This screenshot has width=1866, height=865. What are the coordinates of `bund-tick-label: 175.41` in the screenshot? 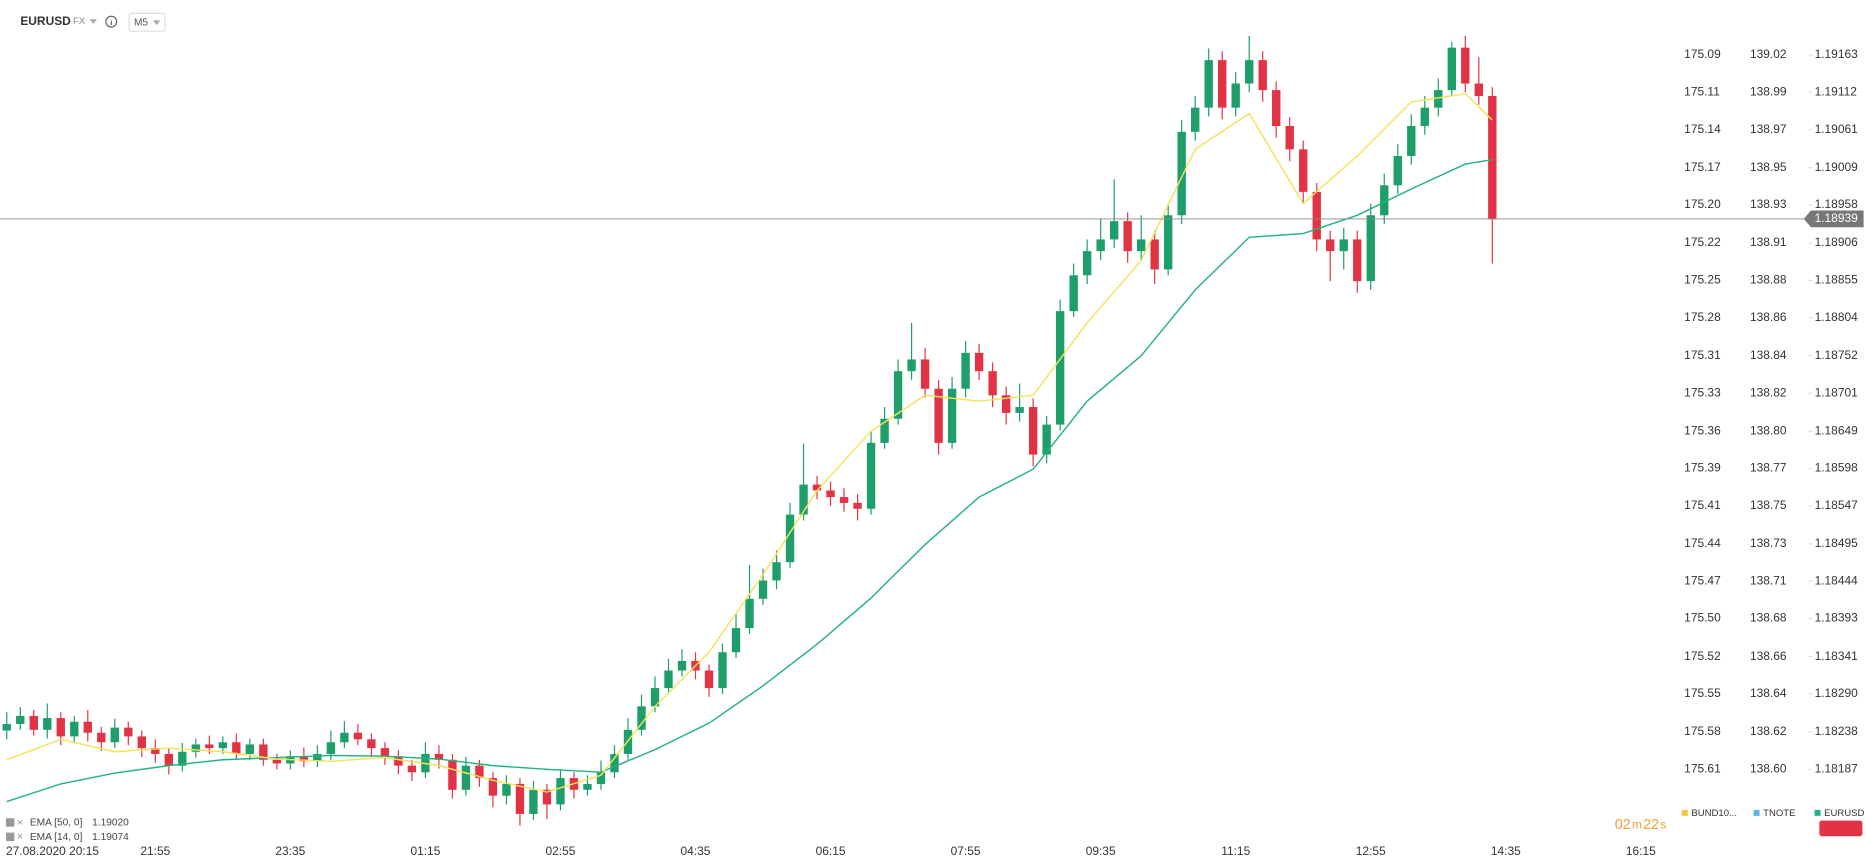 It's located at (1702, 505).